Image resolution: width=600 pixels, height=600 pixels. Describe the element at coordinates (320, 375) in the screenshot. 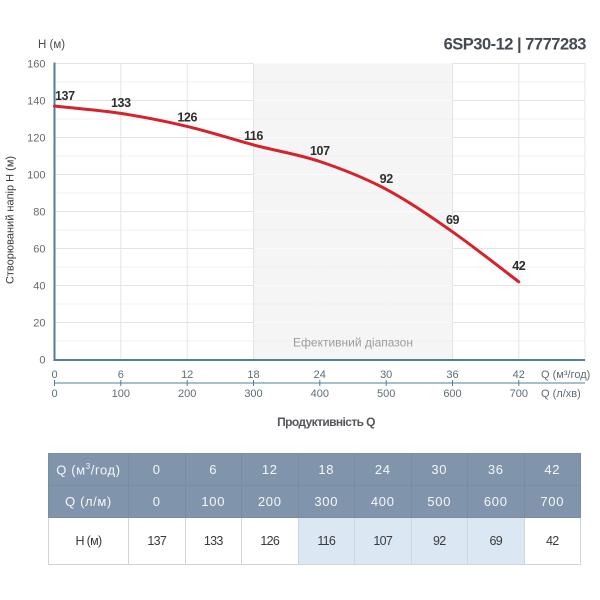

I see `svg-text: 24` at that location.